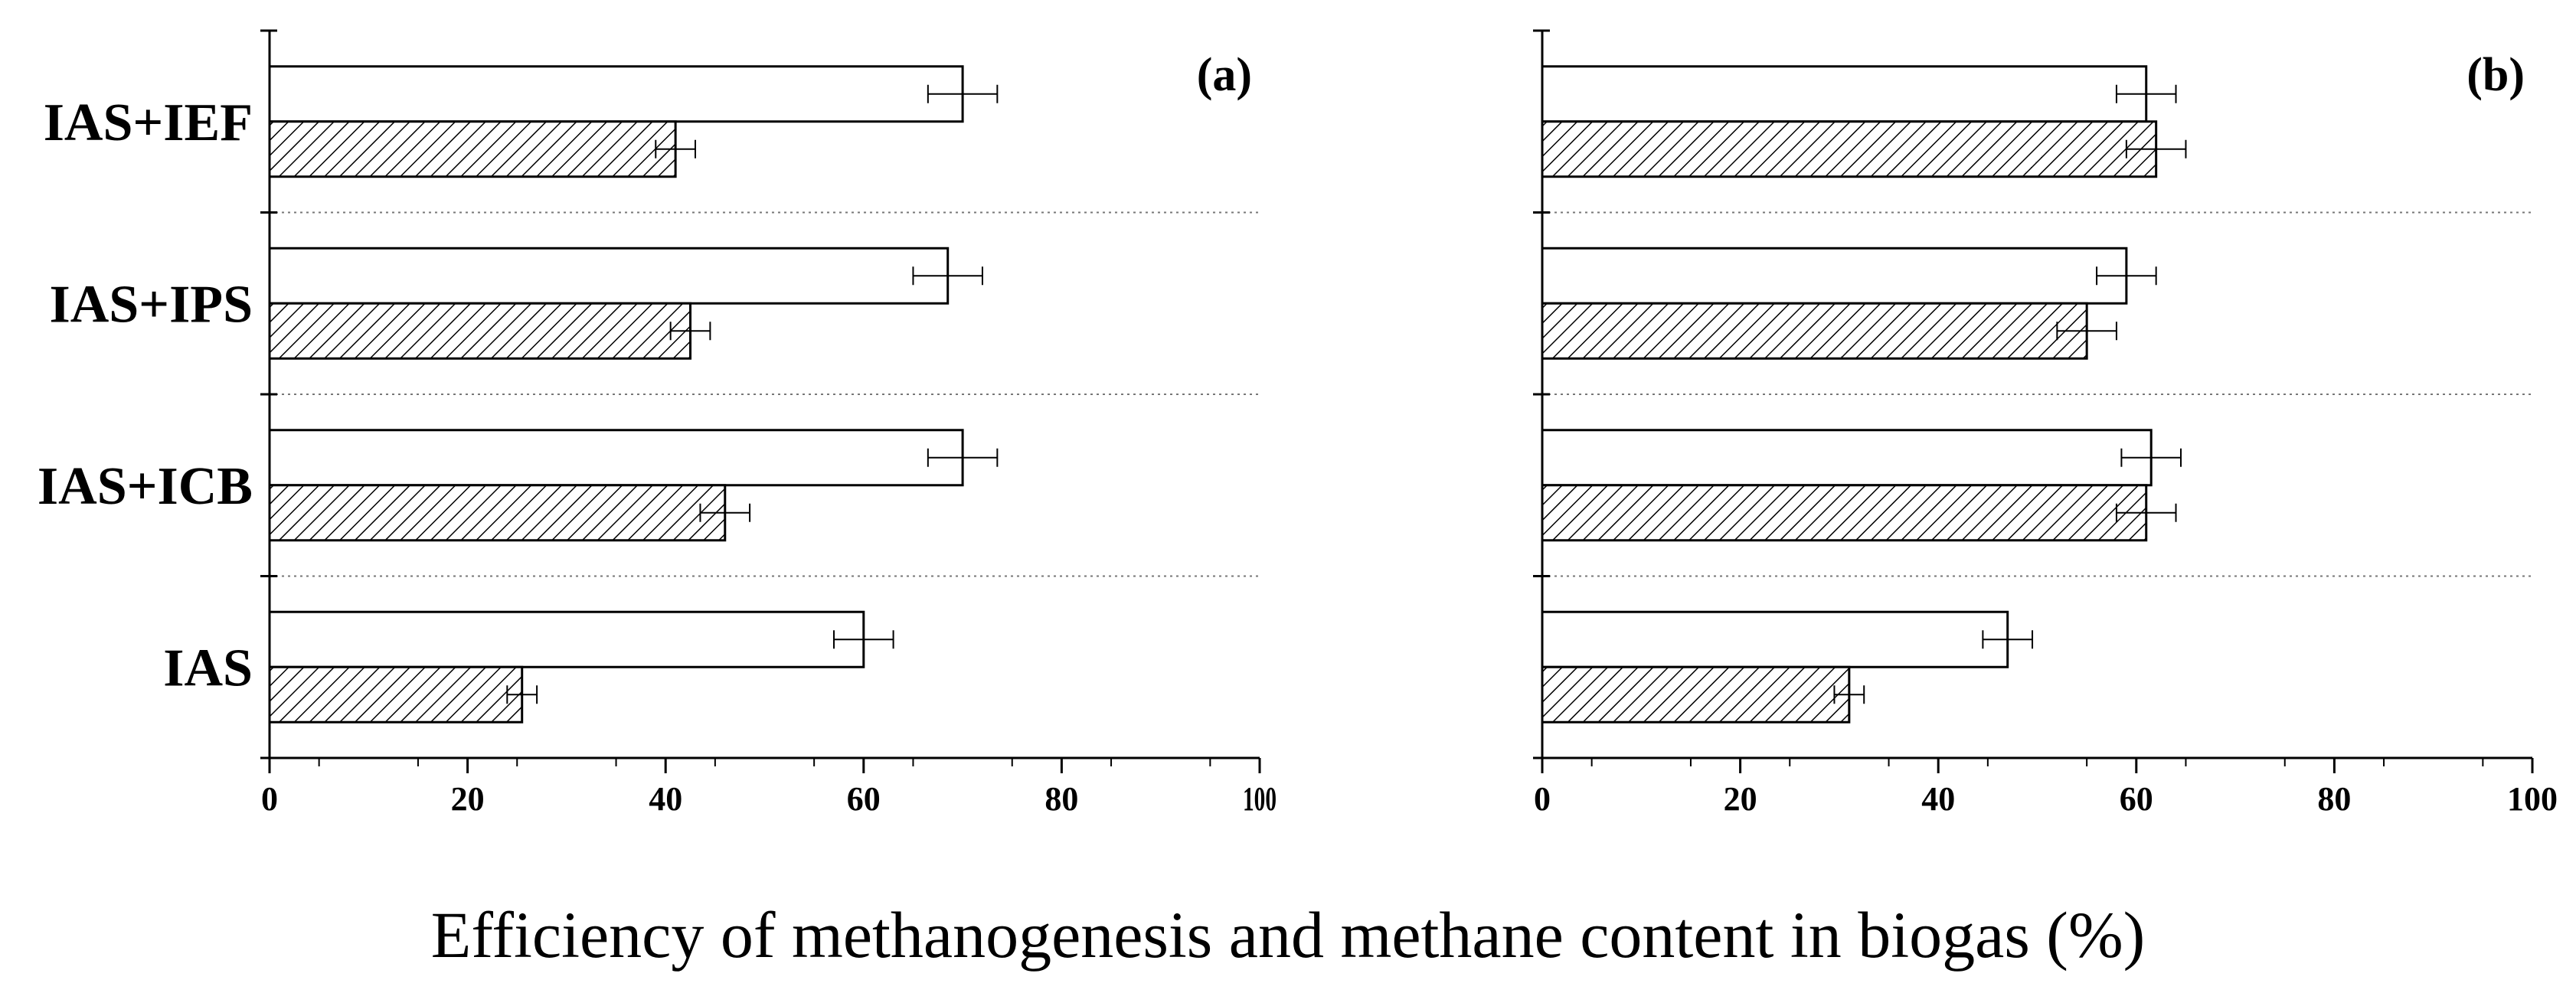  What do you see at coordinates (151, 305) in the screenshot?
I see `category-label: IAS+IPS` at bounding box center [151, 305].